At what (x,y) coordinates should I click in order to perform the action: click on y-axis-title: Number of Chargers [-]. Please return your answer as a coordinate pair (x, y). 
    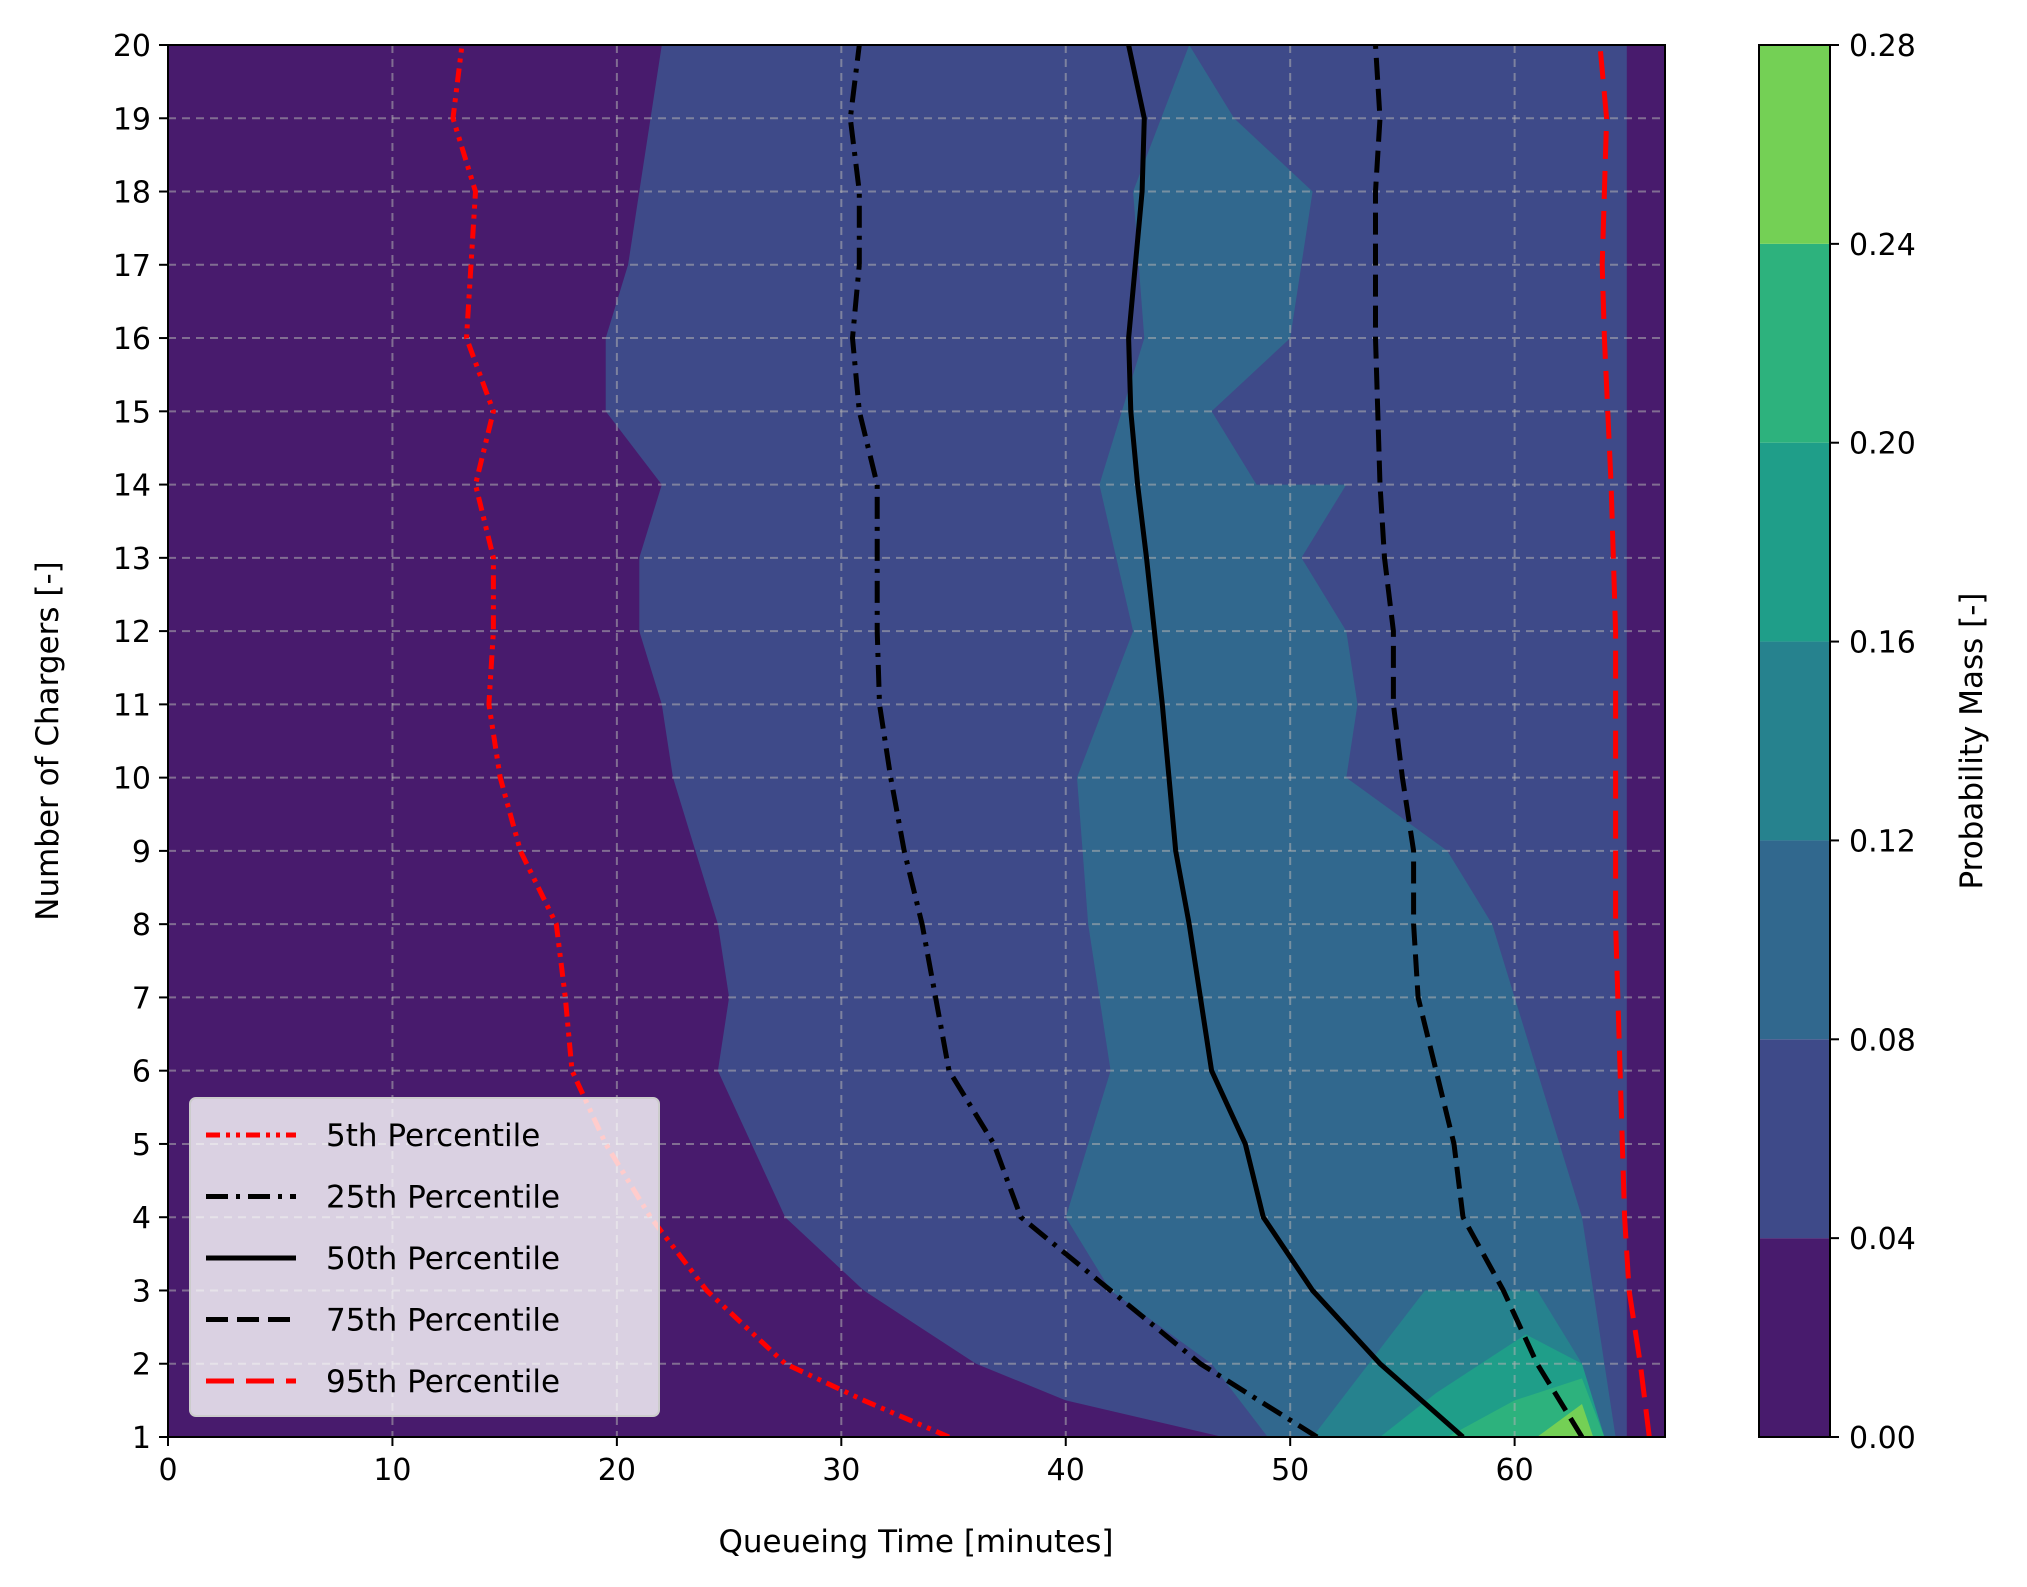
    Looking at the image, I should click on (48, 740).